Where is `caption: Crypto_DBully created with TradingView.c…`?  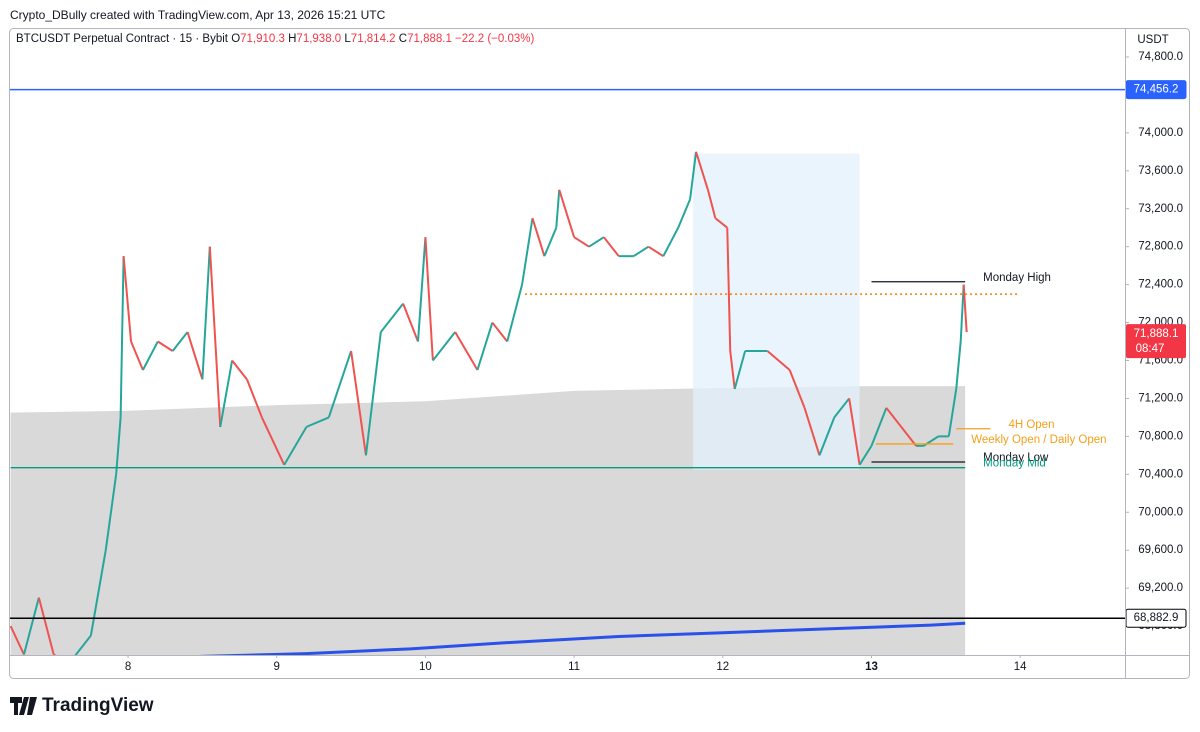
caption: Crypto_DBully created with TradingView.c… is located at coordinates (198, 15).